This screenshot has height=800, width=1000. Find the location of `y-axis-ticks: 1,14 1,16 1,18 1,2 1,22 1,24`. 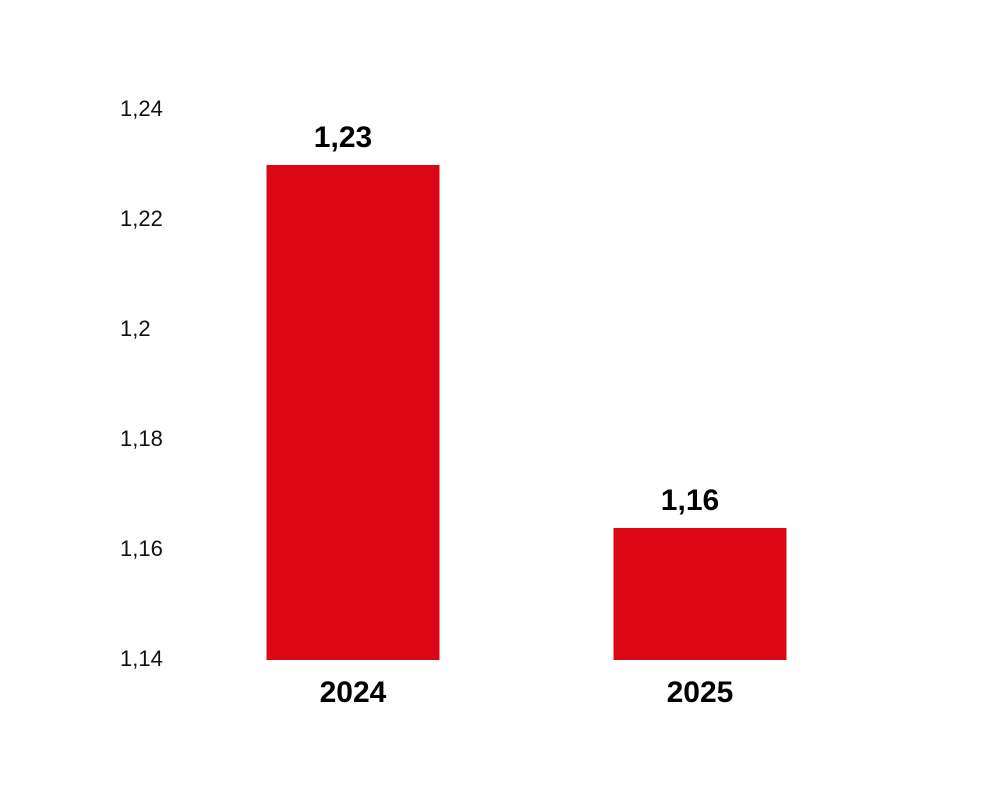

y-axis-ticks: 1,14 1,16 1,18 1,2 1,22 1,24 is located at coordinates (141, 383).